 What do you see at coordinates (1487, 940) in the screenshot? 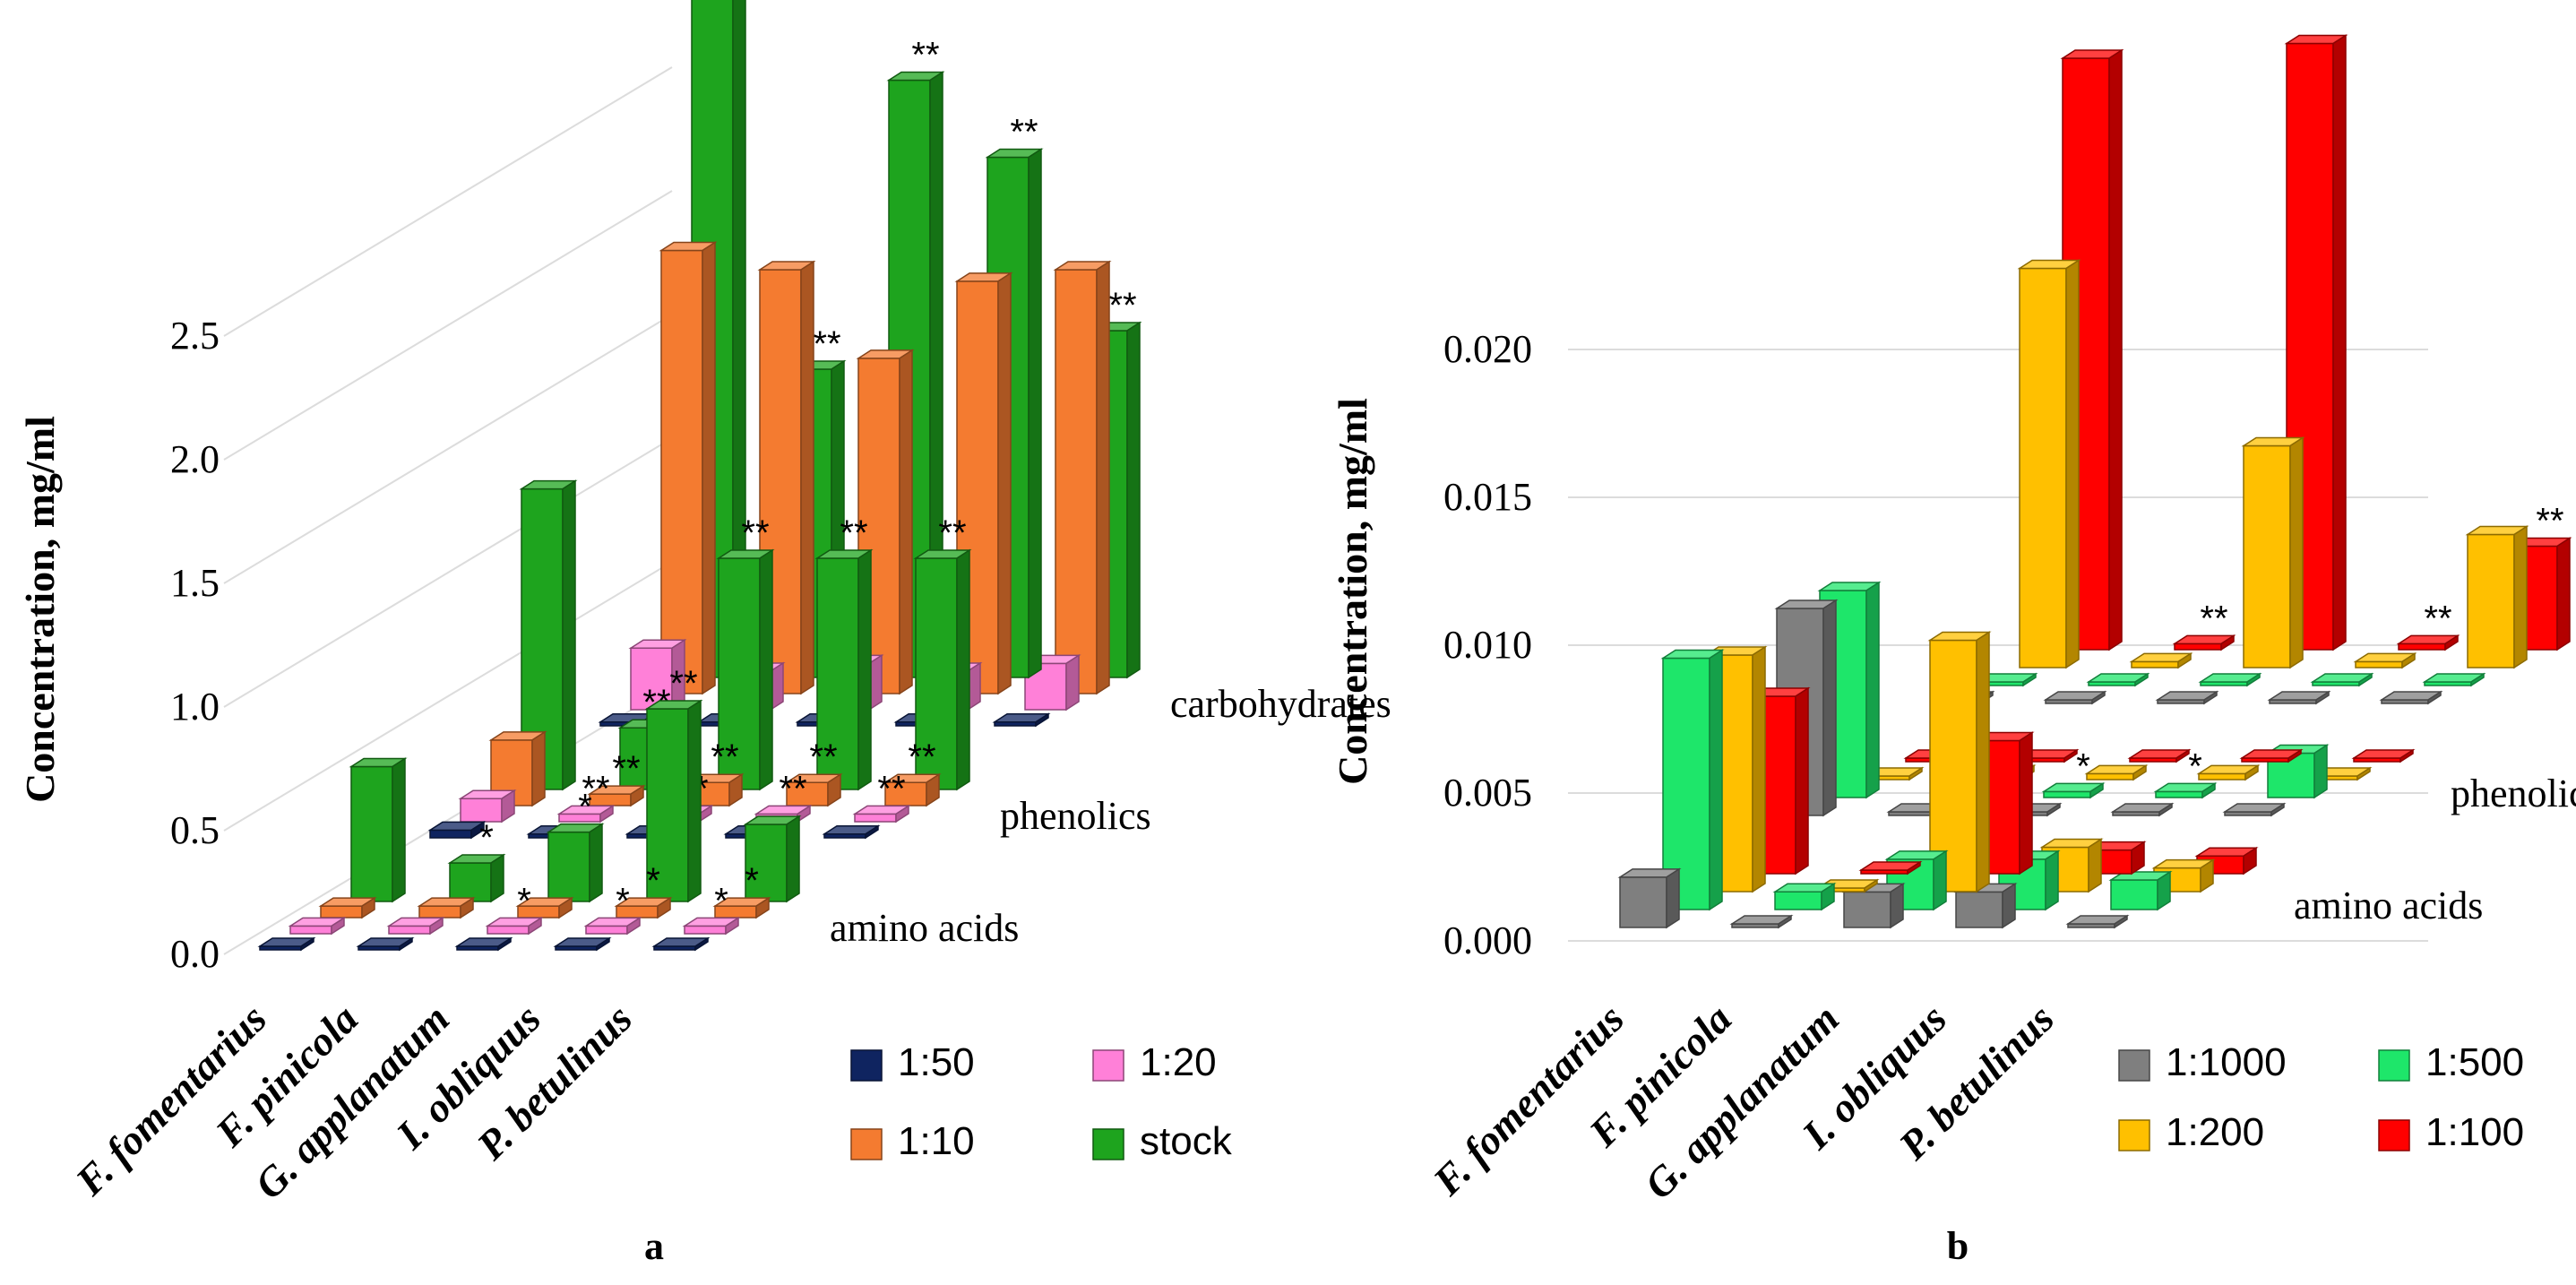
I see `y-tick-label: 0.000` at bounding box center [1487, 940].